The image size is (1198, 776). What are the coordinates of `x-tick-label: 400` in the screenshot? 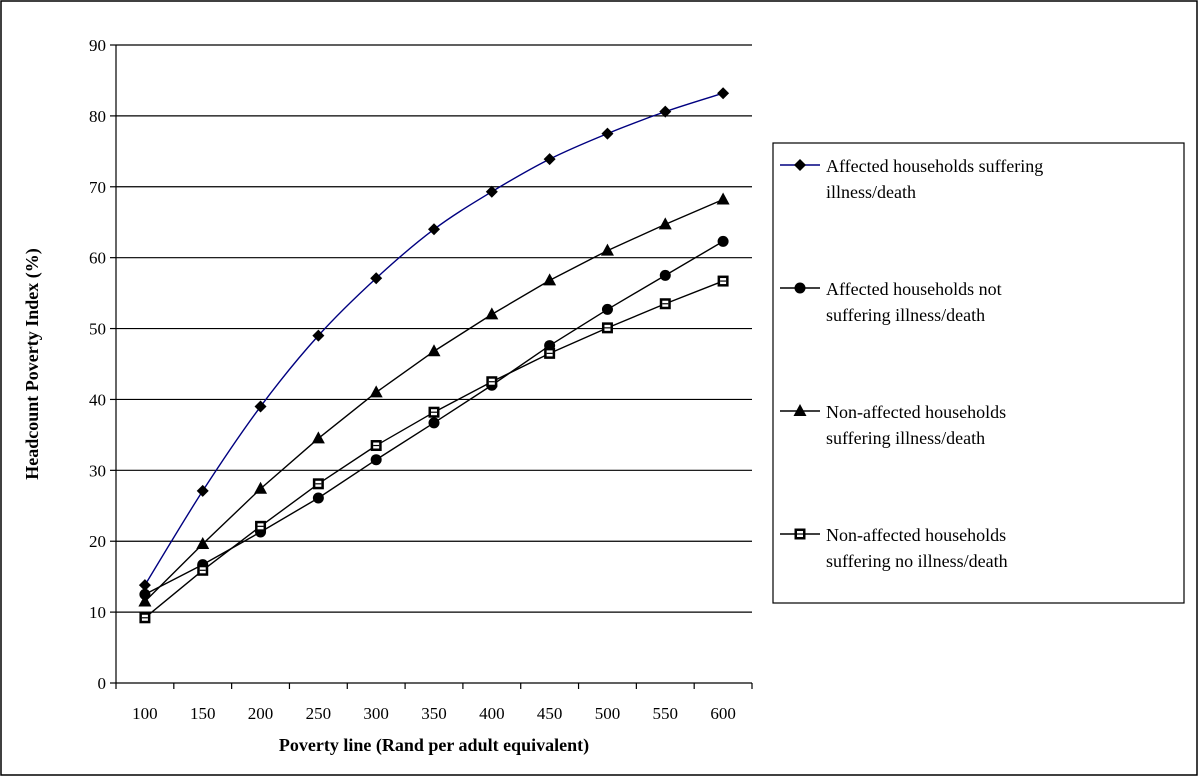 It's located at (492, 713).